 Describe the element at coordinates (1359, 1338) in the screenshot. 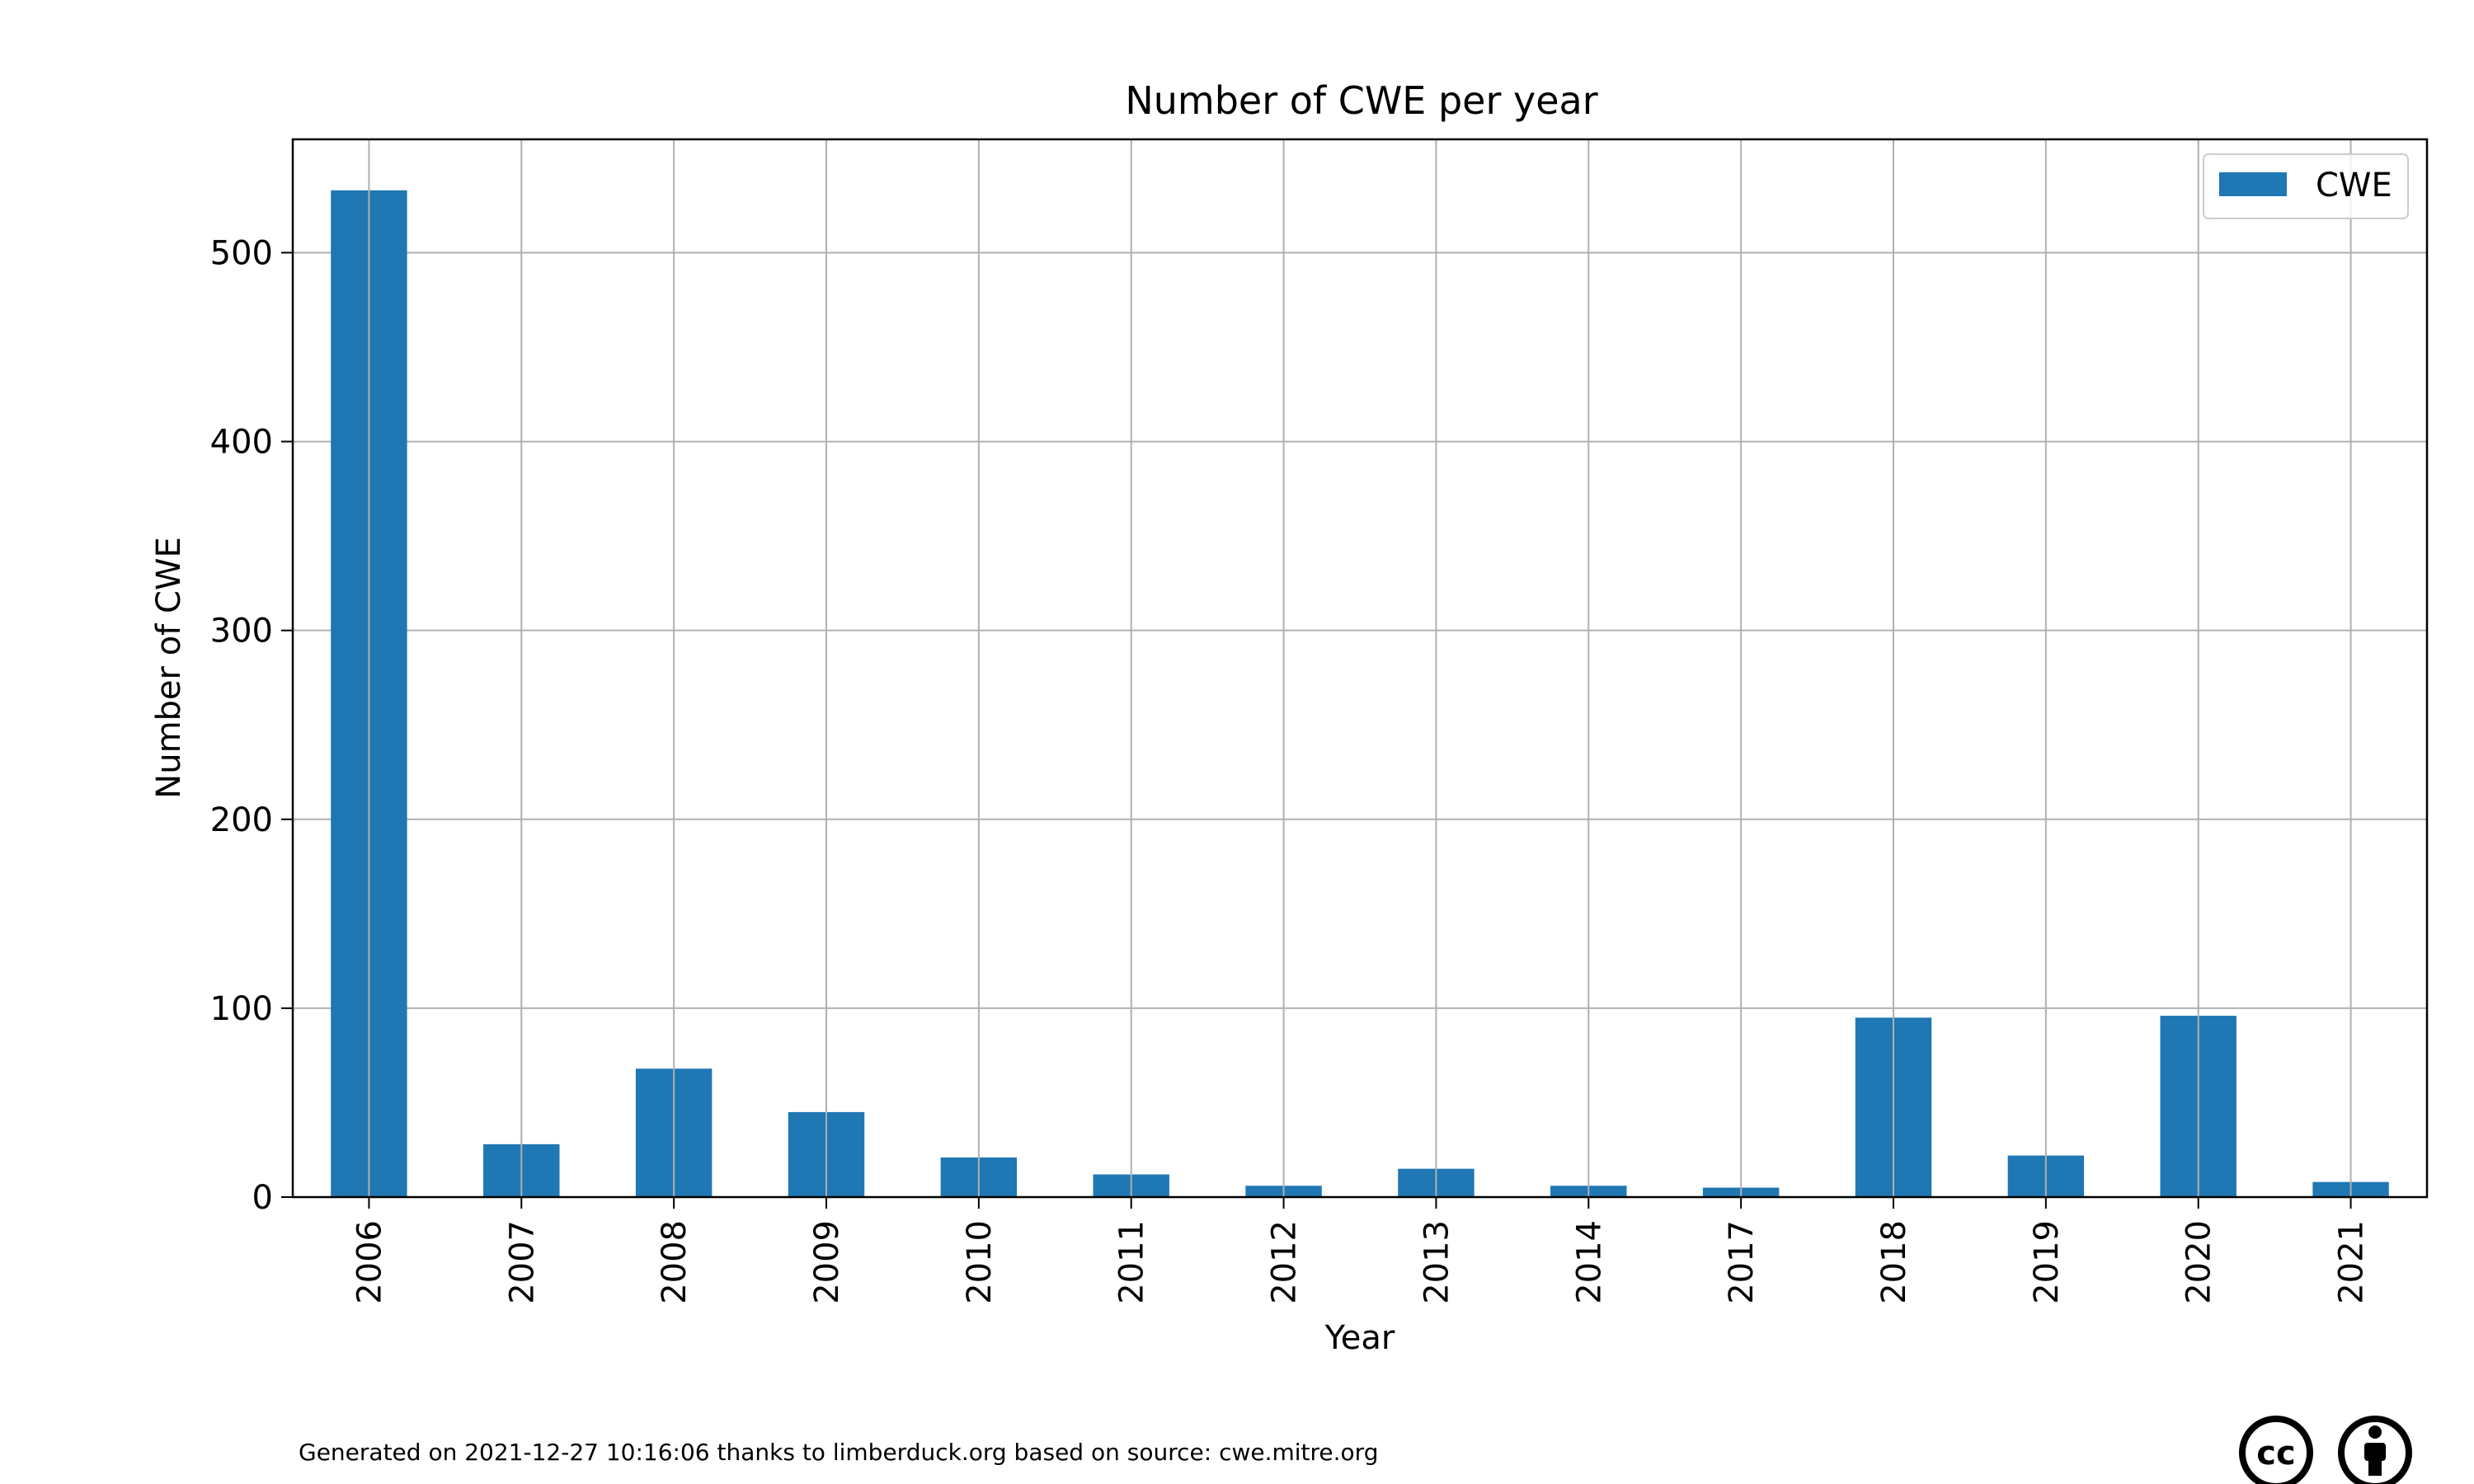

I see `x-axis-label: Year` at that location.